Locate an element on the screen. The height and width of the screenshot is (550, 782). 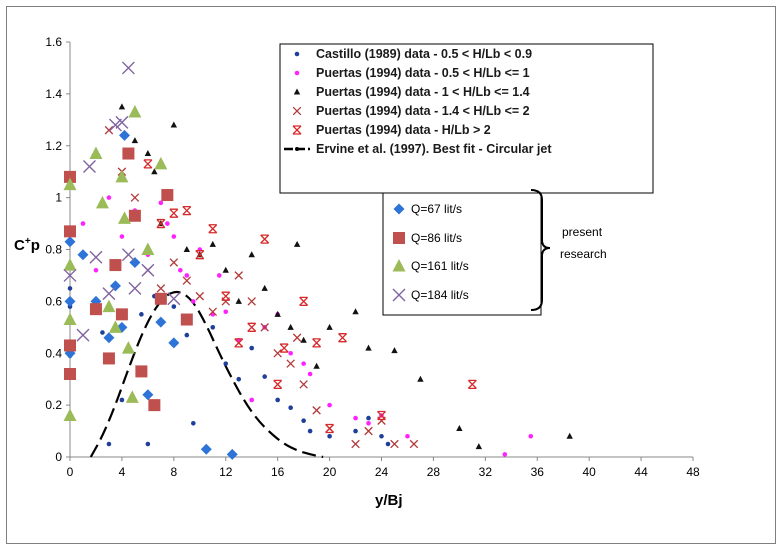
y-tick-label: 0.6 is located at coordinates (53, 301).